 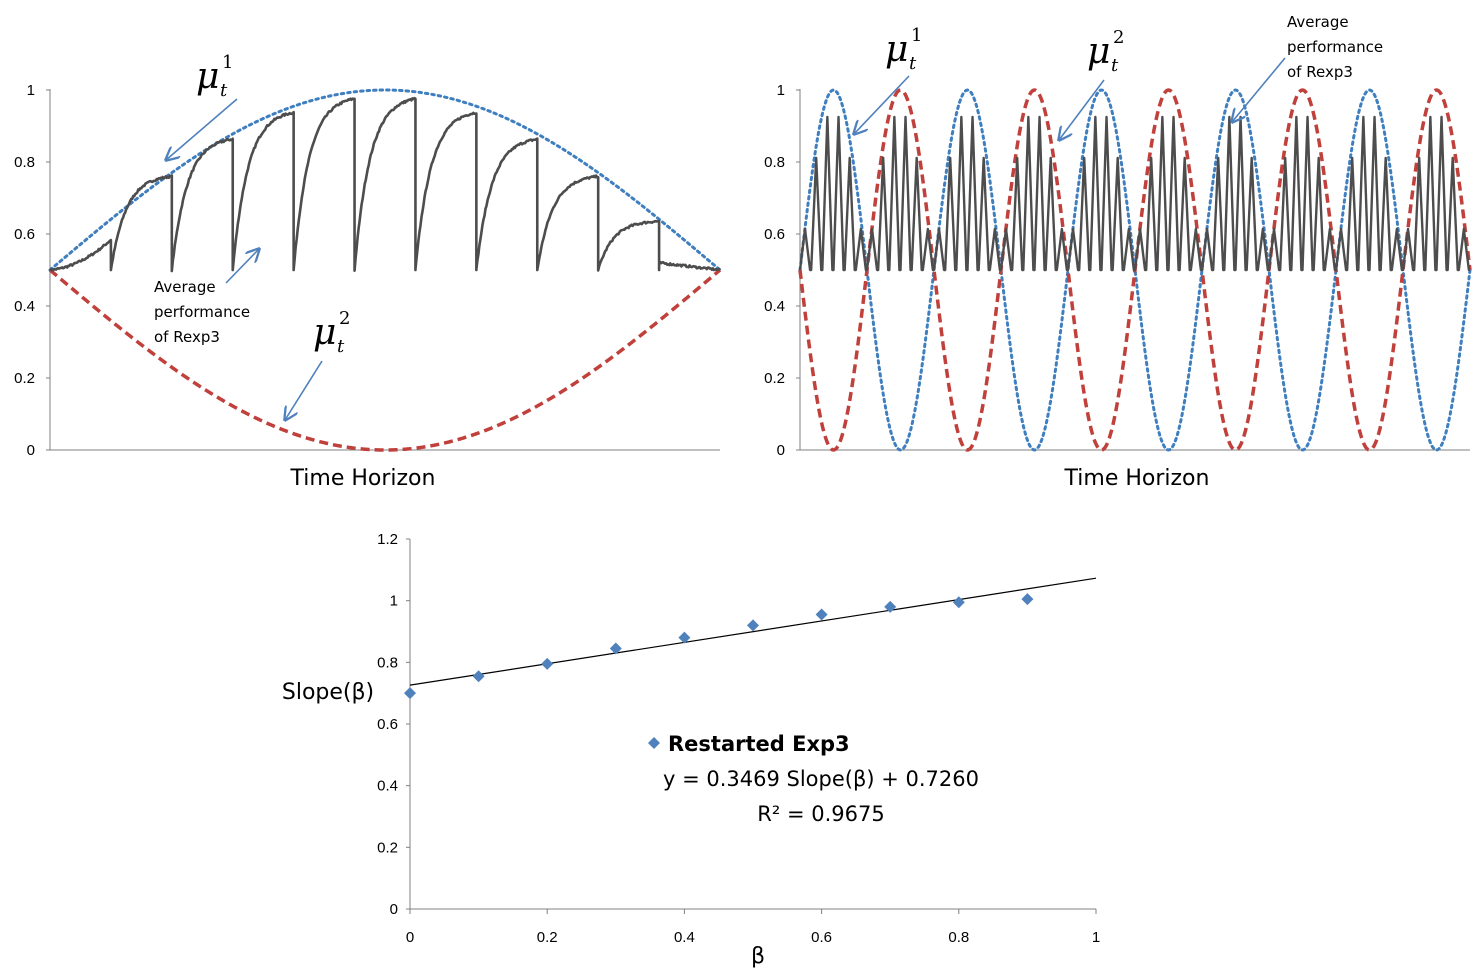 I want to click on y-axis-title: Slope(β), so click(x=328, y=692).